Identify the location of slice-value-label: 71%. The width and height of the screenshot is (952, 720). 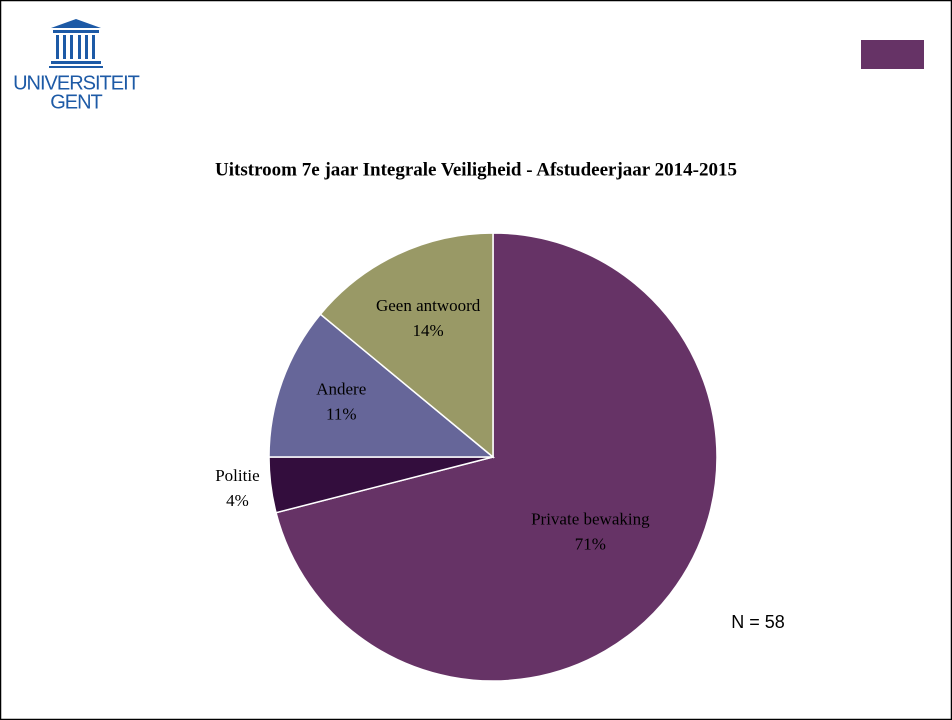
(590, 543).